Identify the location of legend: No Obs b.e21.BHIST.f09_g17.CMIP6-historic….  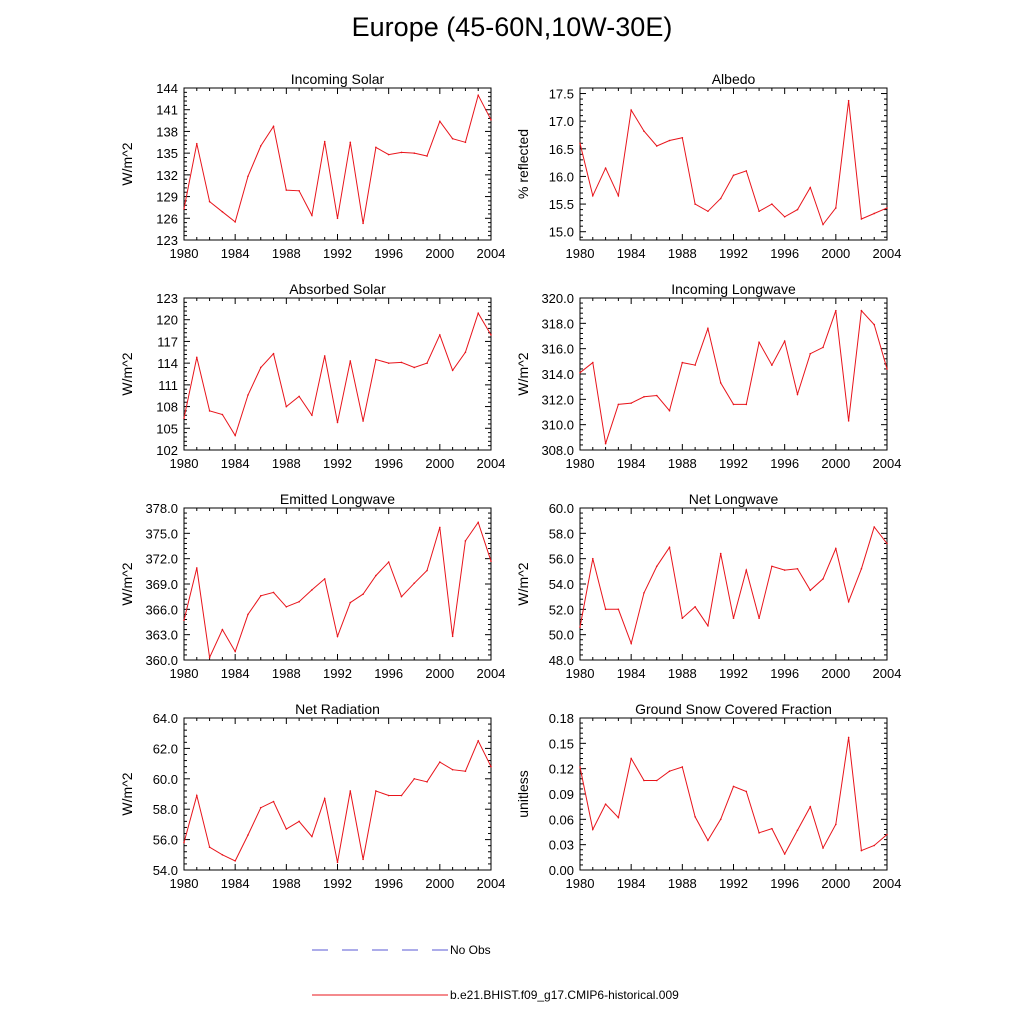
(495, 972).